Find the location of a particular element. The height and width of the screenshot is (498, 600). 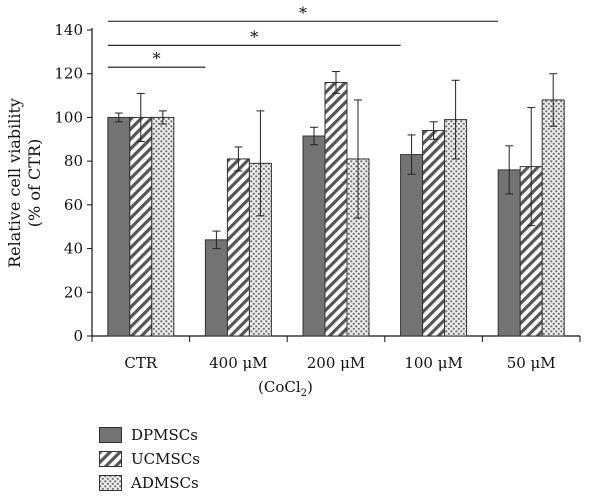

x-tick-label: CTR is located at coordinates (140, 363).